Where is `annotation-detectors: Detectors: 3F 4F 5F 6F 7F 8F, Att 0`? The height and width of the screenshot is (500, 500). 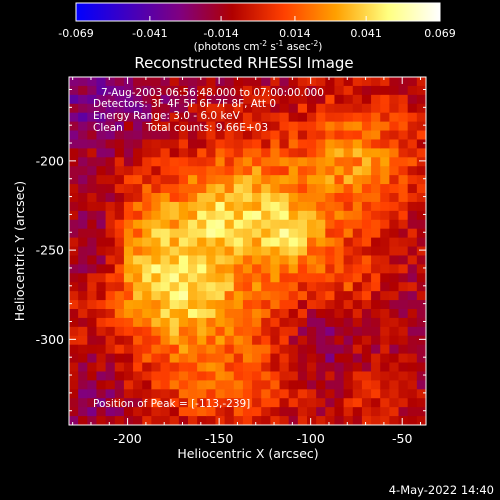 annotation-detectors: Detectors: 3F 4F 5F 6F 7F 8F, Att 0 is located at coordinates (184, 104).